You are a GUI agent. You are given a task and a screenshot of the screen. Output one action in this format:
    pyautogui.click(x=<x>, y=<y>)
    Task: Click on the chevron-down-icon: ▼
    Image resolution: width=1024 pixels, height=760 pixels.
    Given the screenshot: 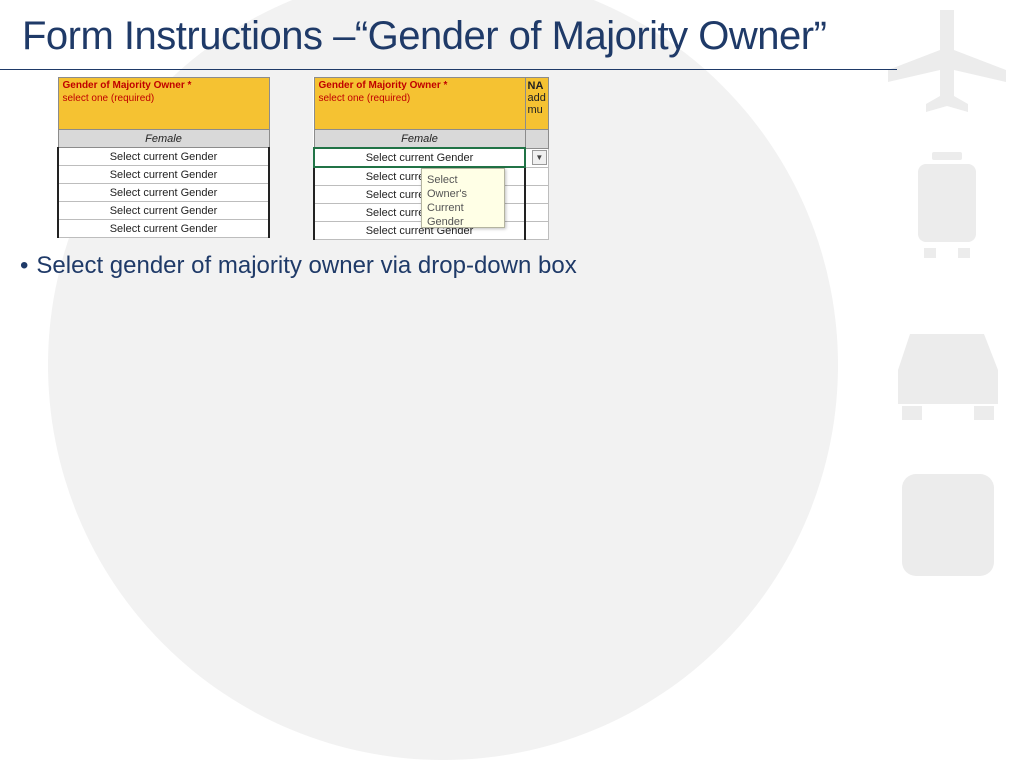 What is the action you would take?
    pyautogui.click(x=539, y=157)
    